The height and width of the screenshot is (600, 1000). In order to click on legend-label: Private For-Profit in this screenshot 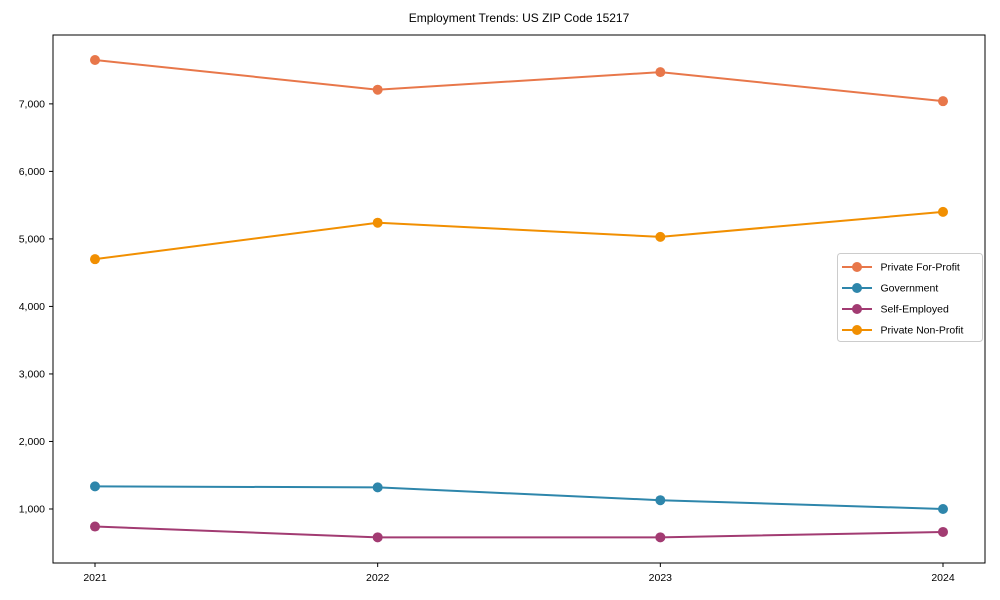, I will do `click(920, 268)`.